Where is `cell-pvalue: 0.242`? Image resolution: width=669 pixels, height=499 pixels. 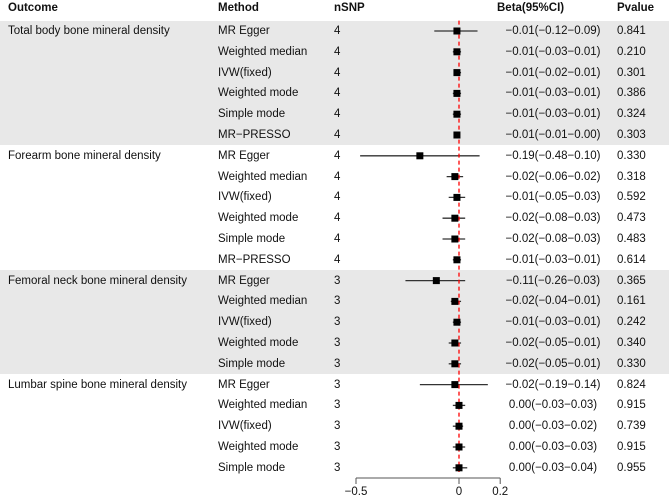 cell-pvalue: 0.242 is located at coordinates (631, 322).